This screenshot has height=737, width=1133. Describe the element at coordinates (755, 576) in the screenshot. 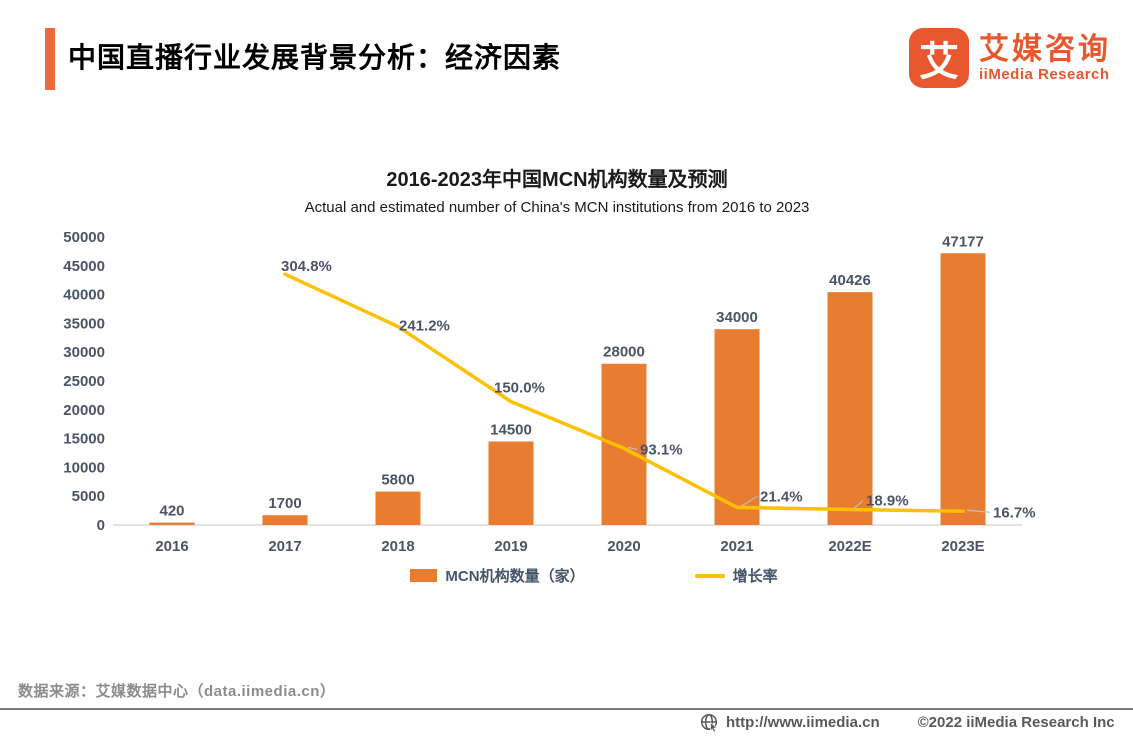

I see `legend-label-line: 增长率` at that location.